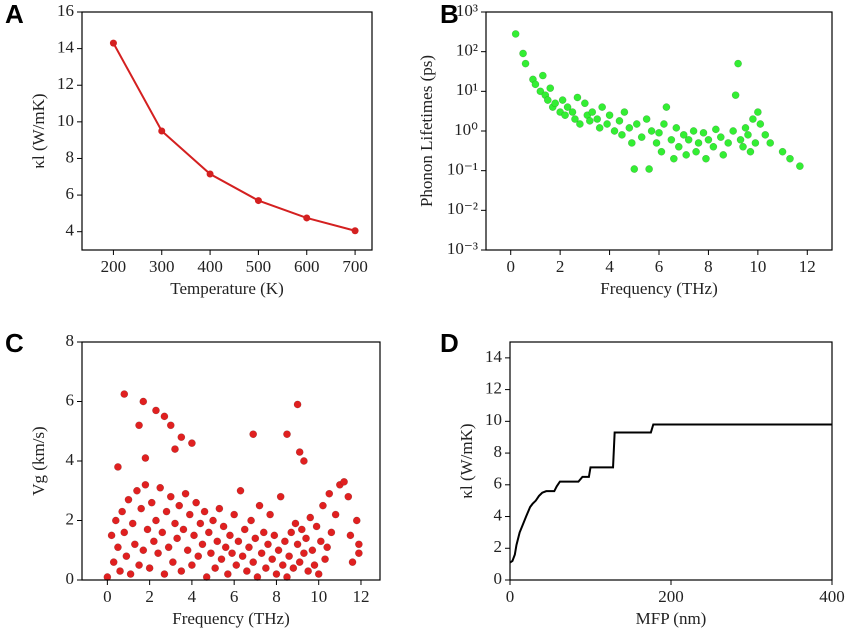 This screenshot has height=634, width=850. I want to click on panel-label: A, so click(14, 14).